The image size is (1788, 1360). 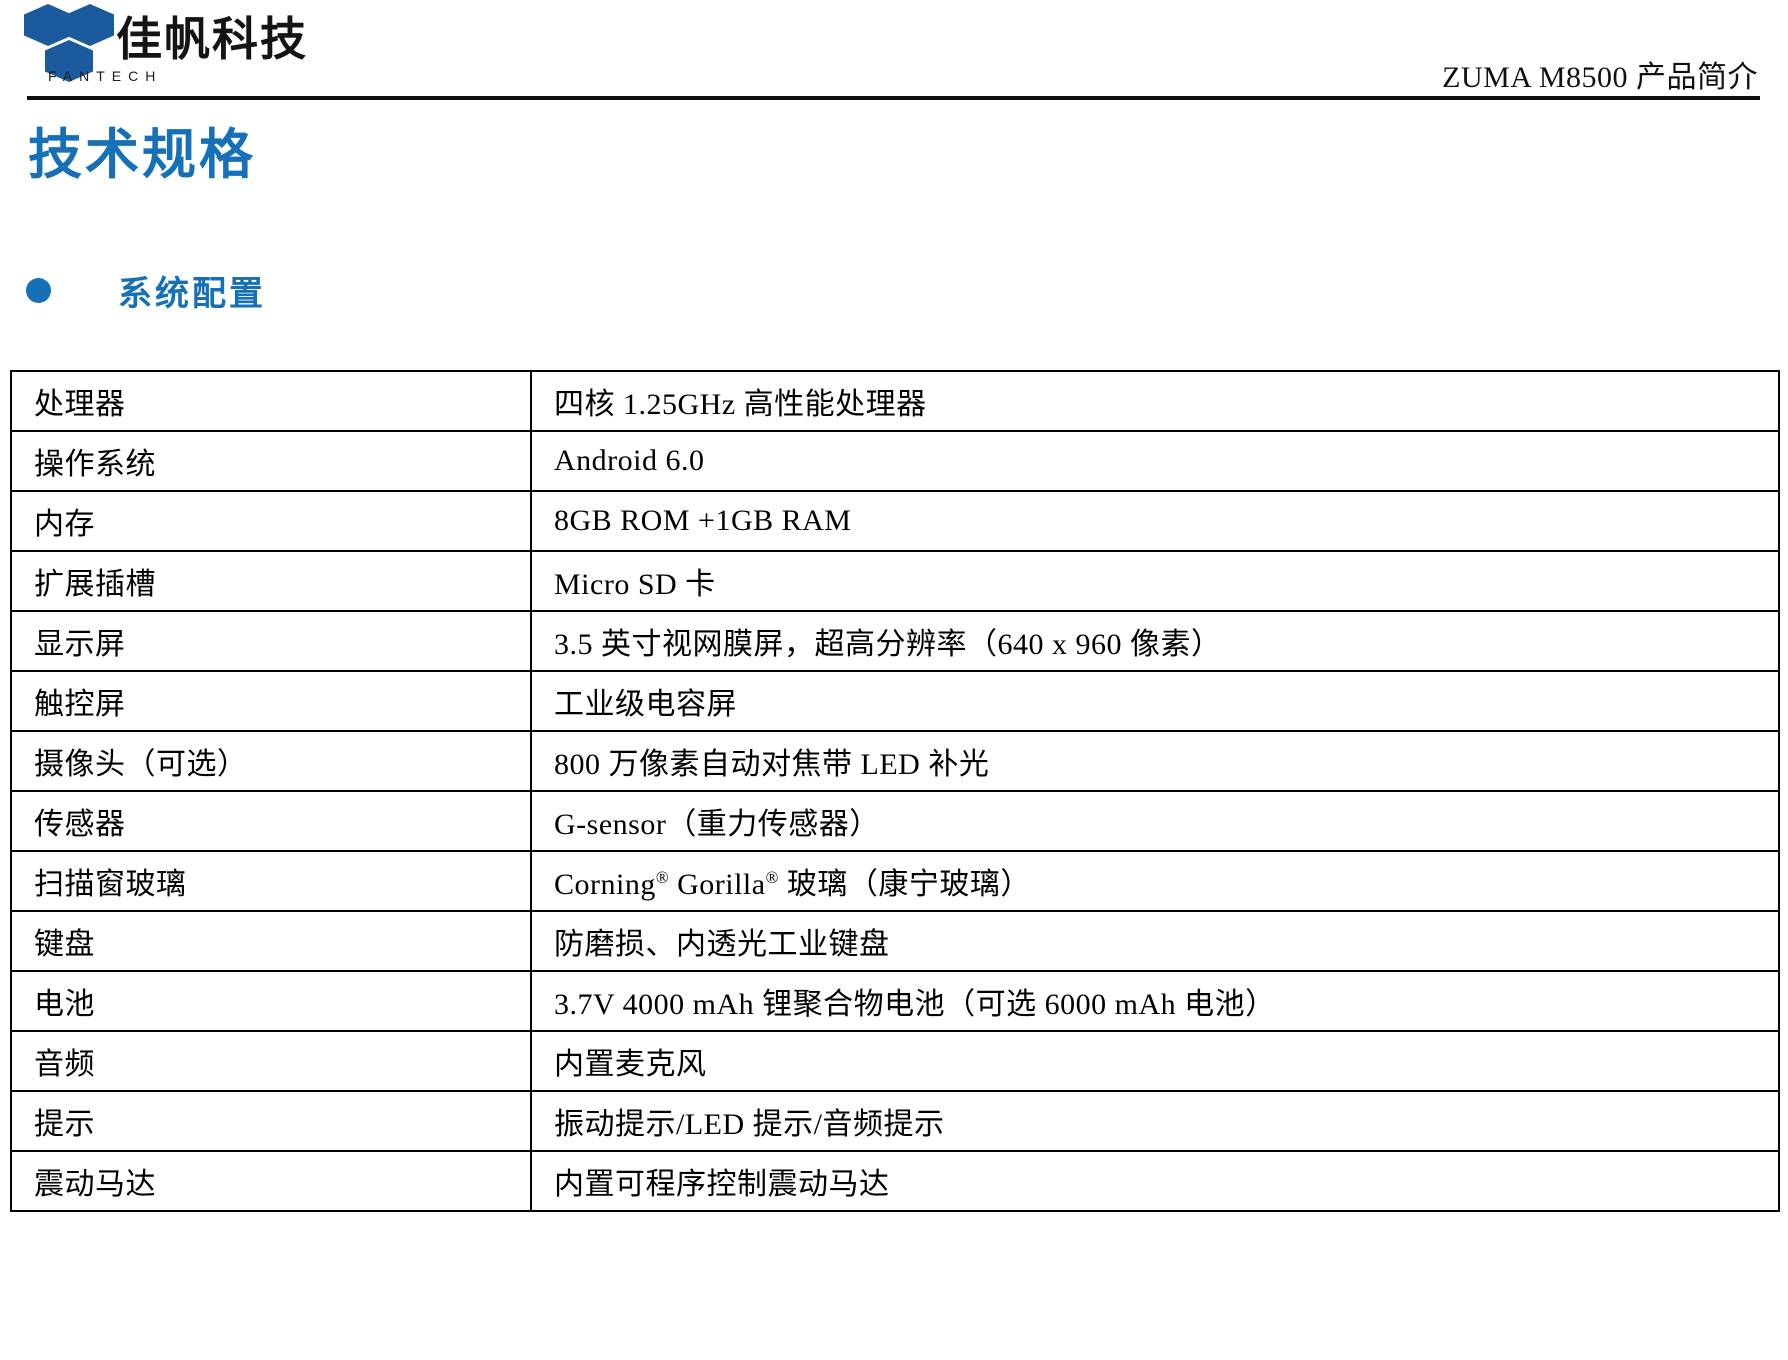 I want to click on table-row: 显示屏 3.5 英寸视网膜屏，超高分辨率（640 x 960 像素）, so click(x=895, y=641).